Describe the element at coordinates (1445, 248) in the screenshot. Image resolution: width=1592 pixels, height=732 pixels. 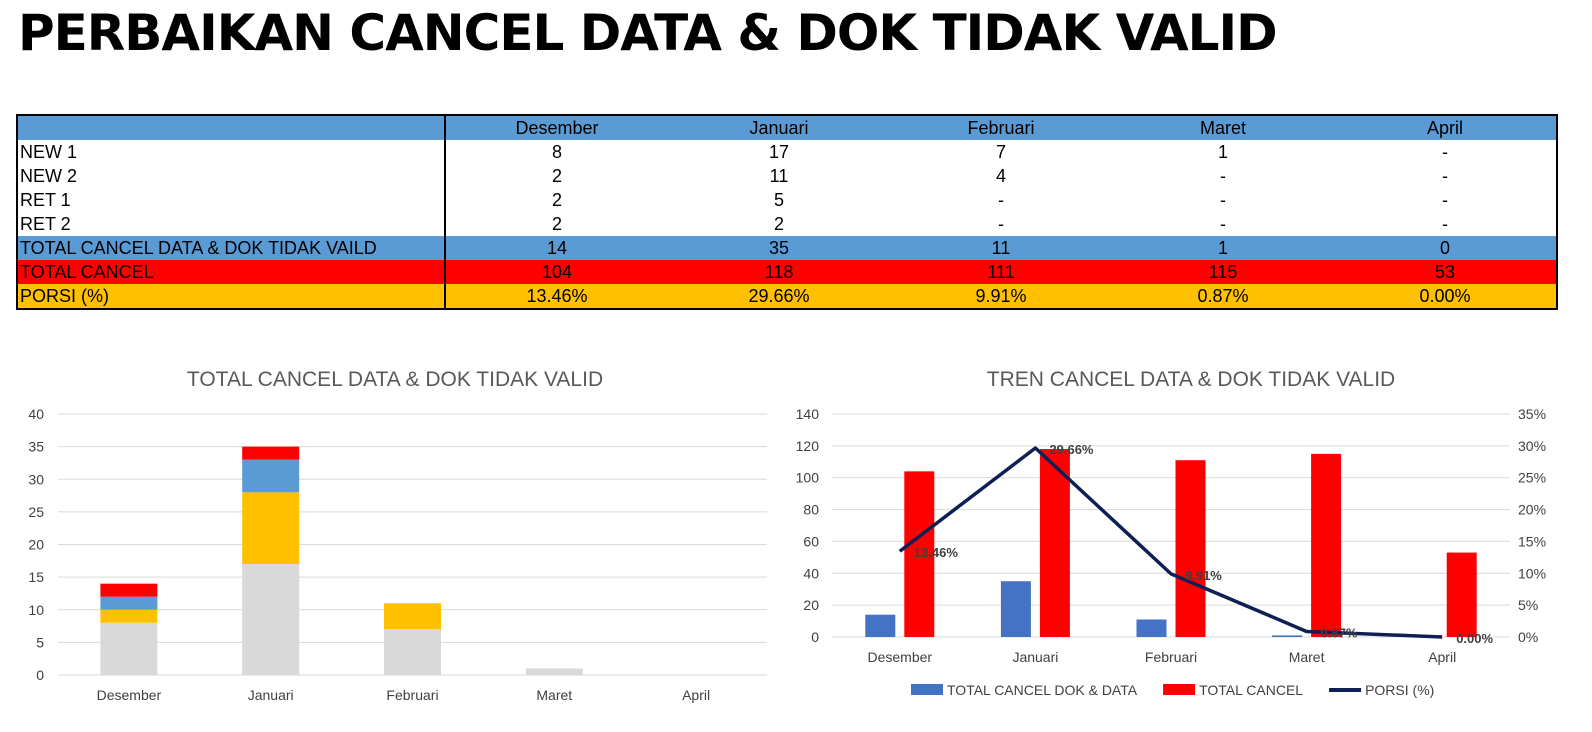
I see `table-cell: 0` at that location.